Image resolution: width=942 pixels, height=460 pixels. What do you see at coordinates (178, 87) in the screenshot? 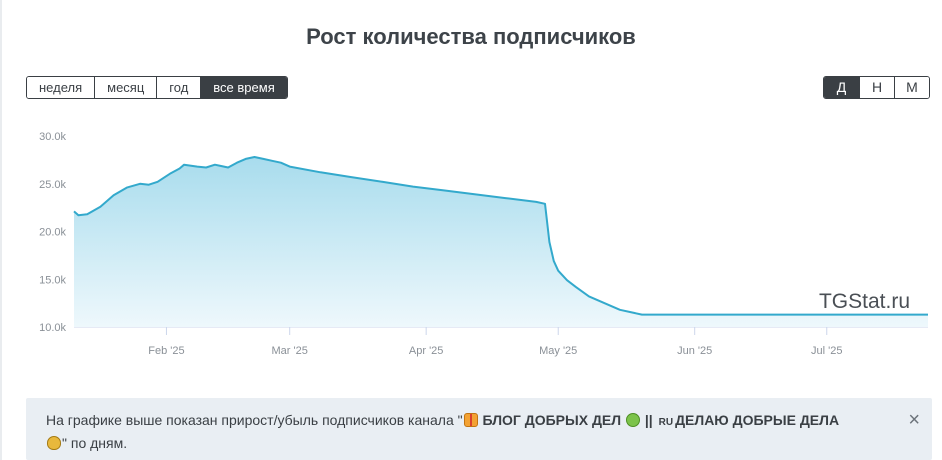
I see `range-year-button: год` at bounding box center [178, 87].